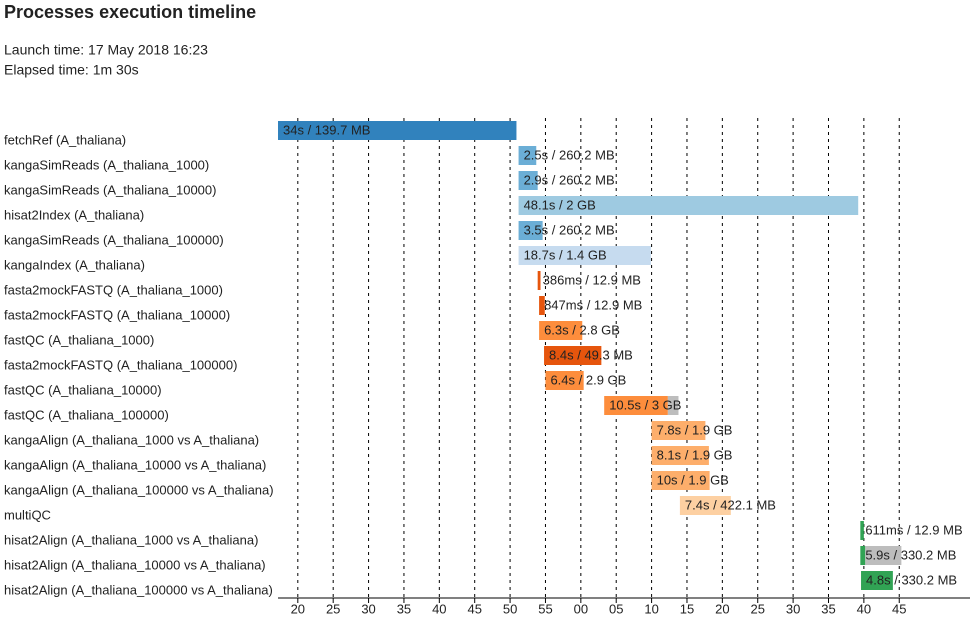 This screenshot has height=628, width=976. Describe the element at coordinates (83, 389) in the screenshot. I see `task-name: fastQC (A_thaliana_10000)` at that location.